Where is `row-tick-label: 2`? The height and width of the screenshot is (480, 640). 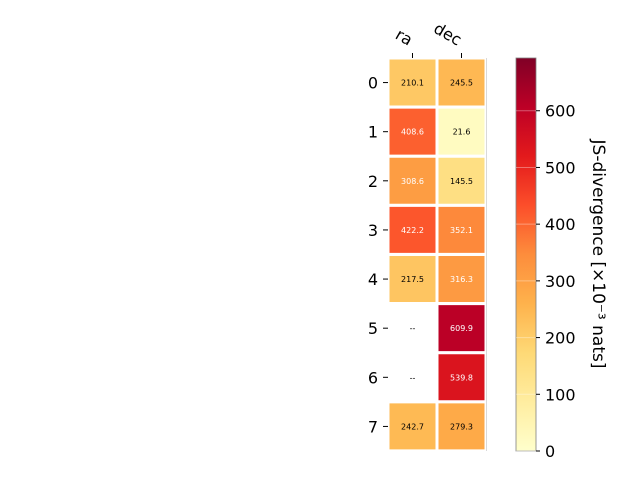
row-tick-label: 2 is located at coordinates (373, 181).